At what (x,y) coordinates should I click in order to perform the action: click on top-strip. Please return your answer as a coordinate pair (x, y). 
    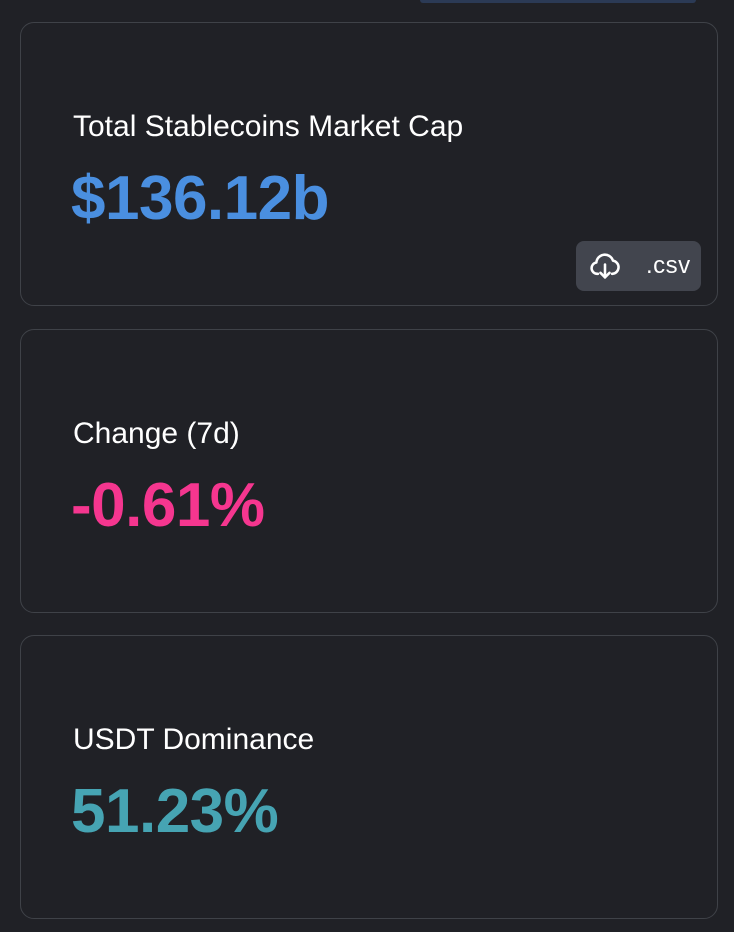
    Looking at the image, I should click on (558, 1).